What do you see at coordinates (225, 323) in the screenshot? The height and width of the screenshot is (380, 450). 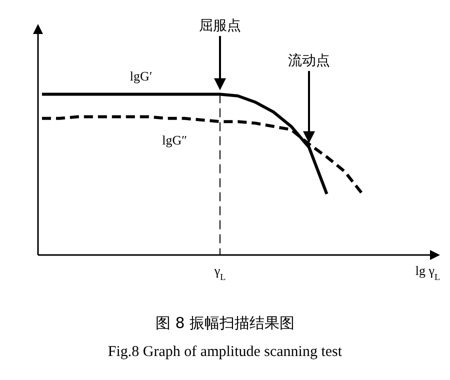 I see `text: 图 8 振幅扫描结果图` at bounding box center [225, 323].